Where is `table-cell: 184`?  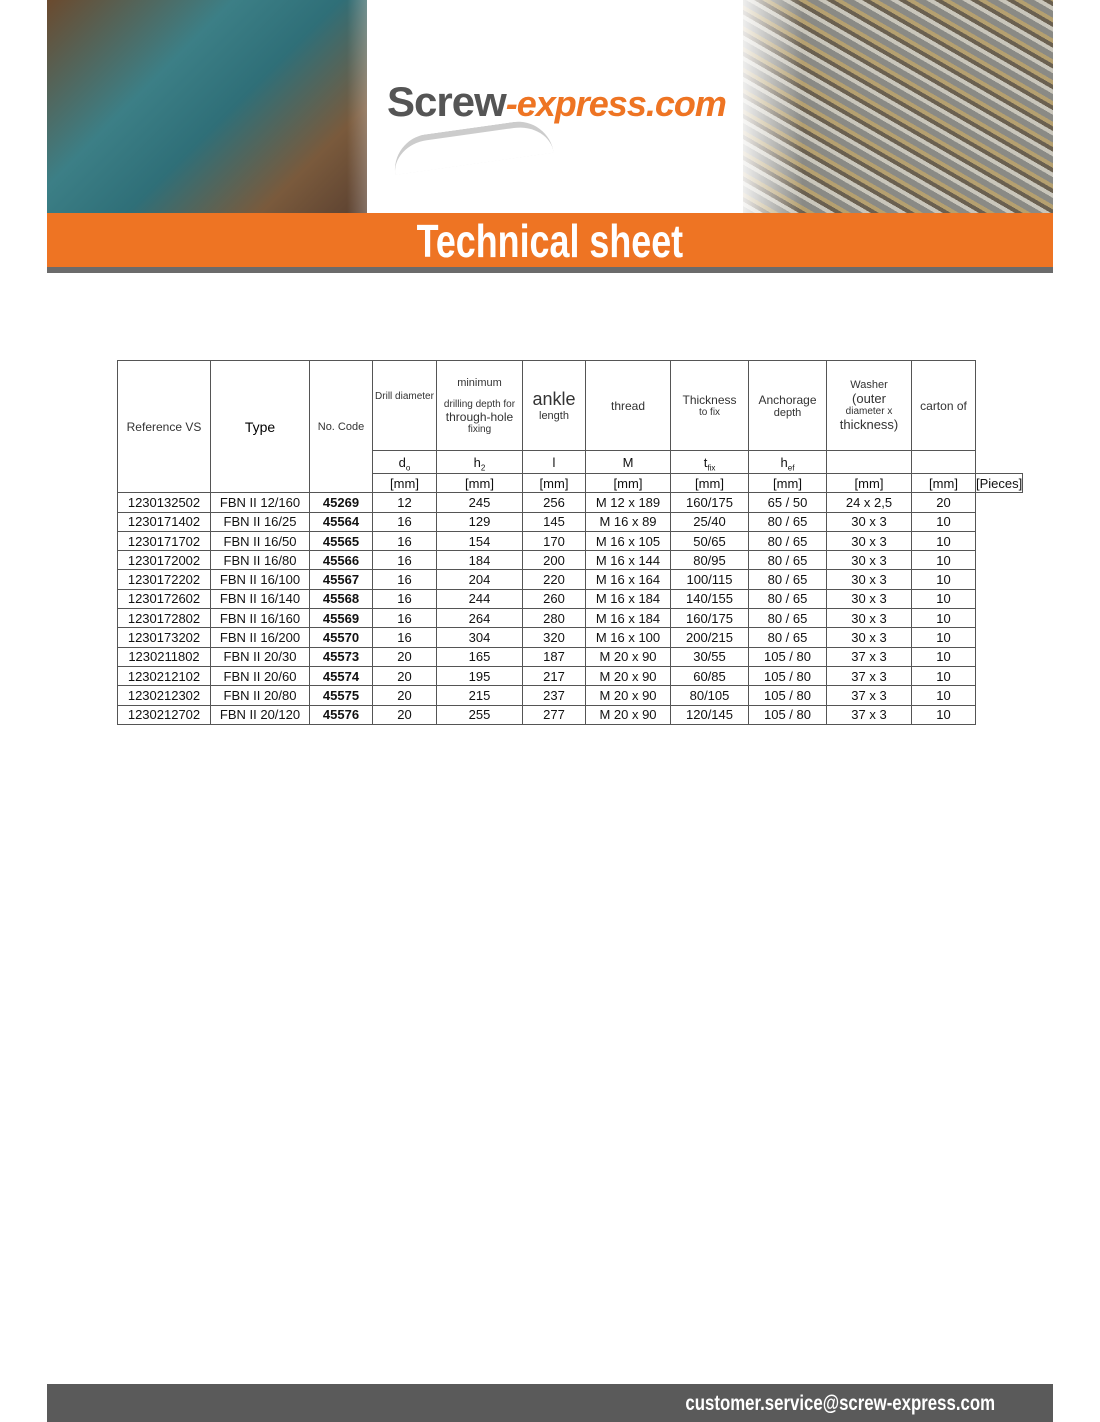 table-cell: 184 is located at coordinates (479, 560).